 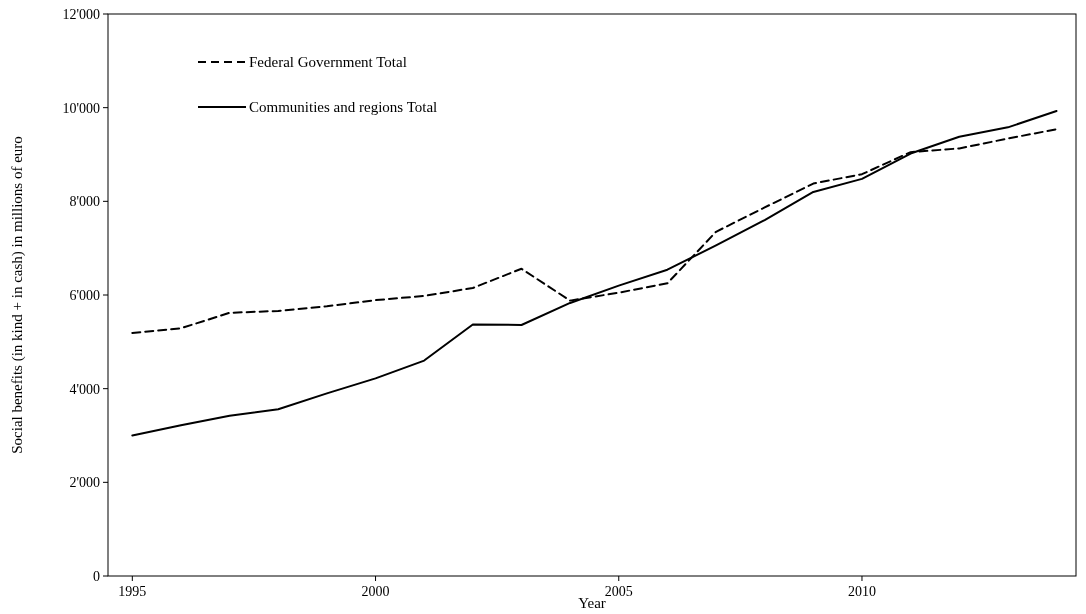 What do you see at coordinates (96, 576) in the screenshot?
I see `y-tick-label: 0` at bounding box center [96, 576].